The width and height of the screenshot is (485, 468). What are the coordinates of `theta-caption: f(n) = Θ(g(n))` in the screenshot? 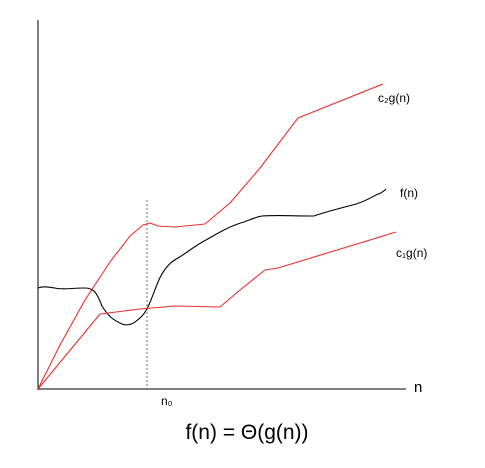 It's located at (246, 432).